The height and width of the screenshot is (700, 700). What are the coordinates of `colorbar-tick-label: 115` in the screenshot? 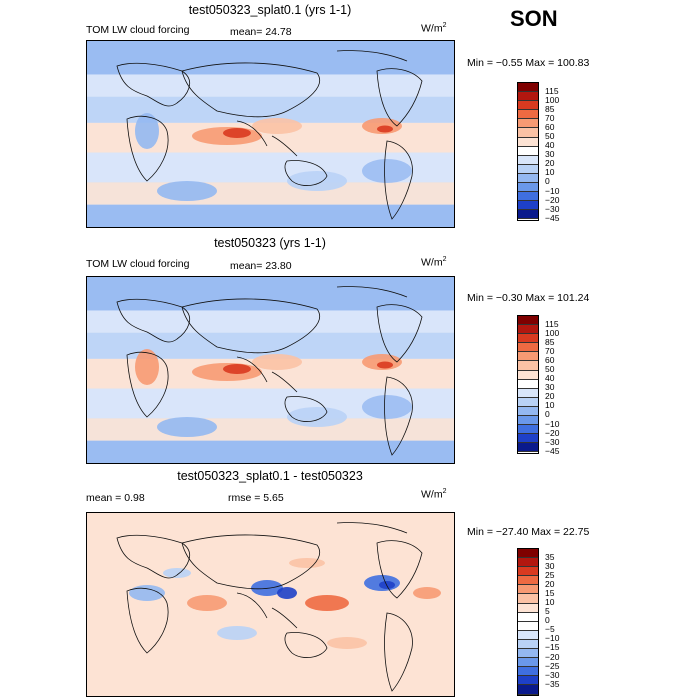 It's located at (552, 323).